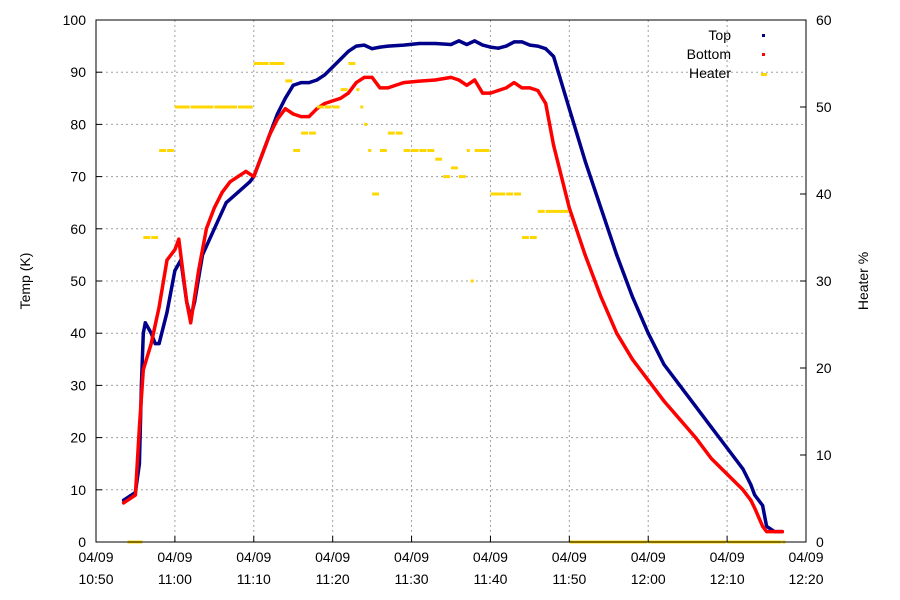 The image size is (900, 600). What do you see at coordinates (569, 557) in the screenshot?
I see `x-tick-label-date: 04/09` at bounding box center [569, 557].